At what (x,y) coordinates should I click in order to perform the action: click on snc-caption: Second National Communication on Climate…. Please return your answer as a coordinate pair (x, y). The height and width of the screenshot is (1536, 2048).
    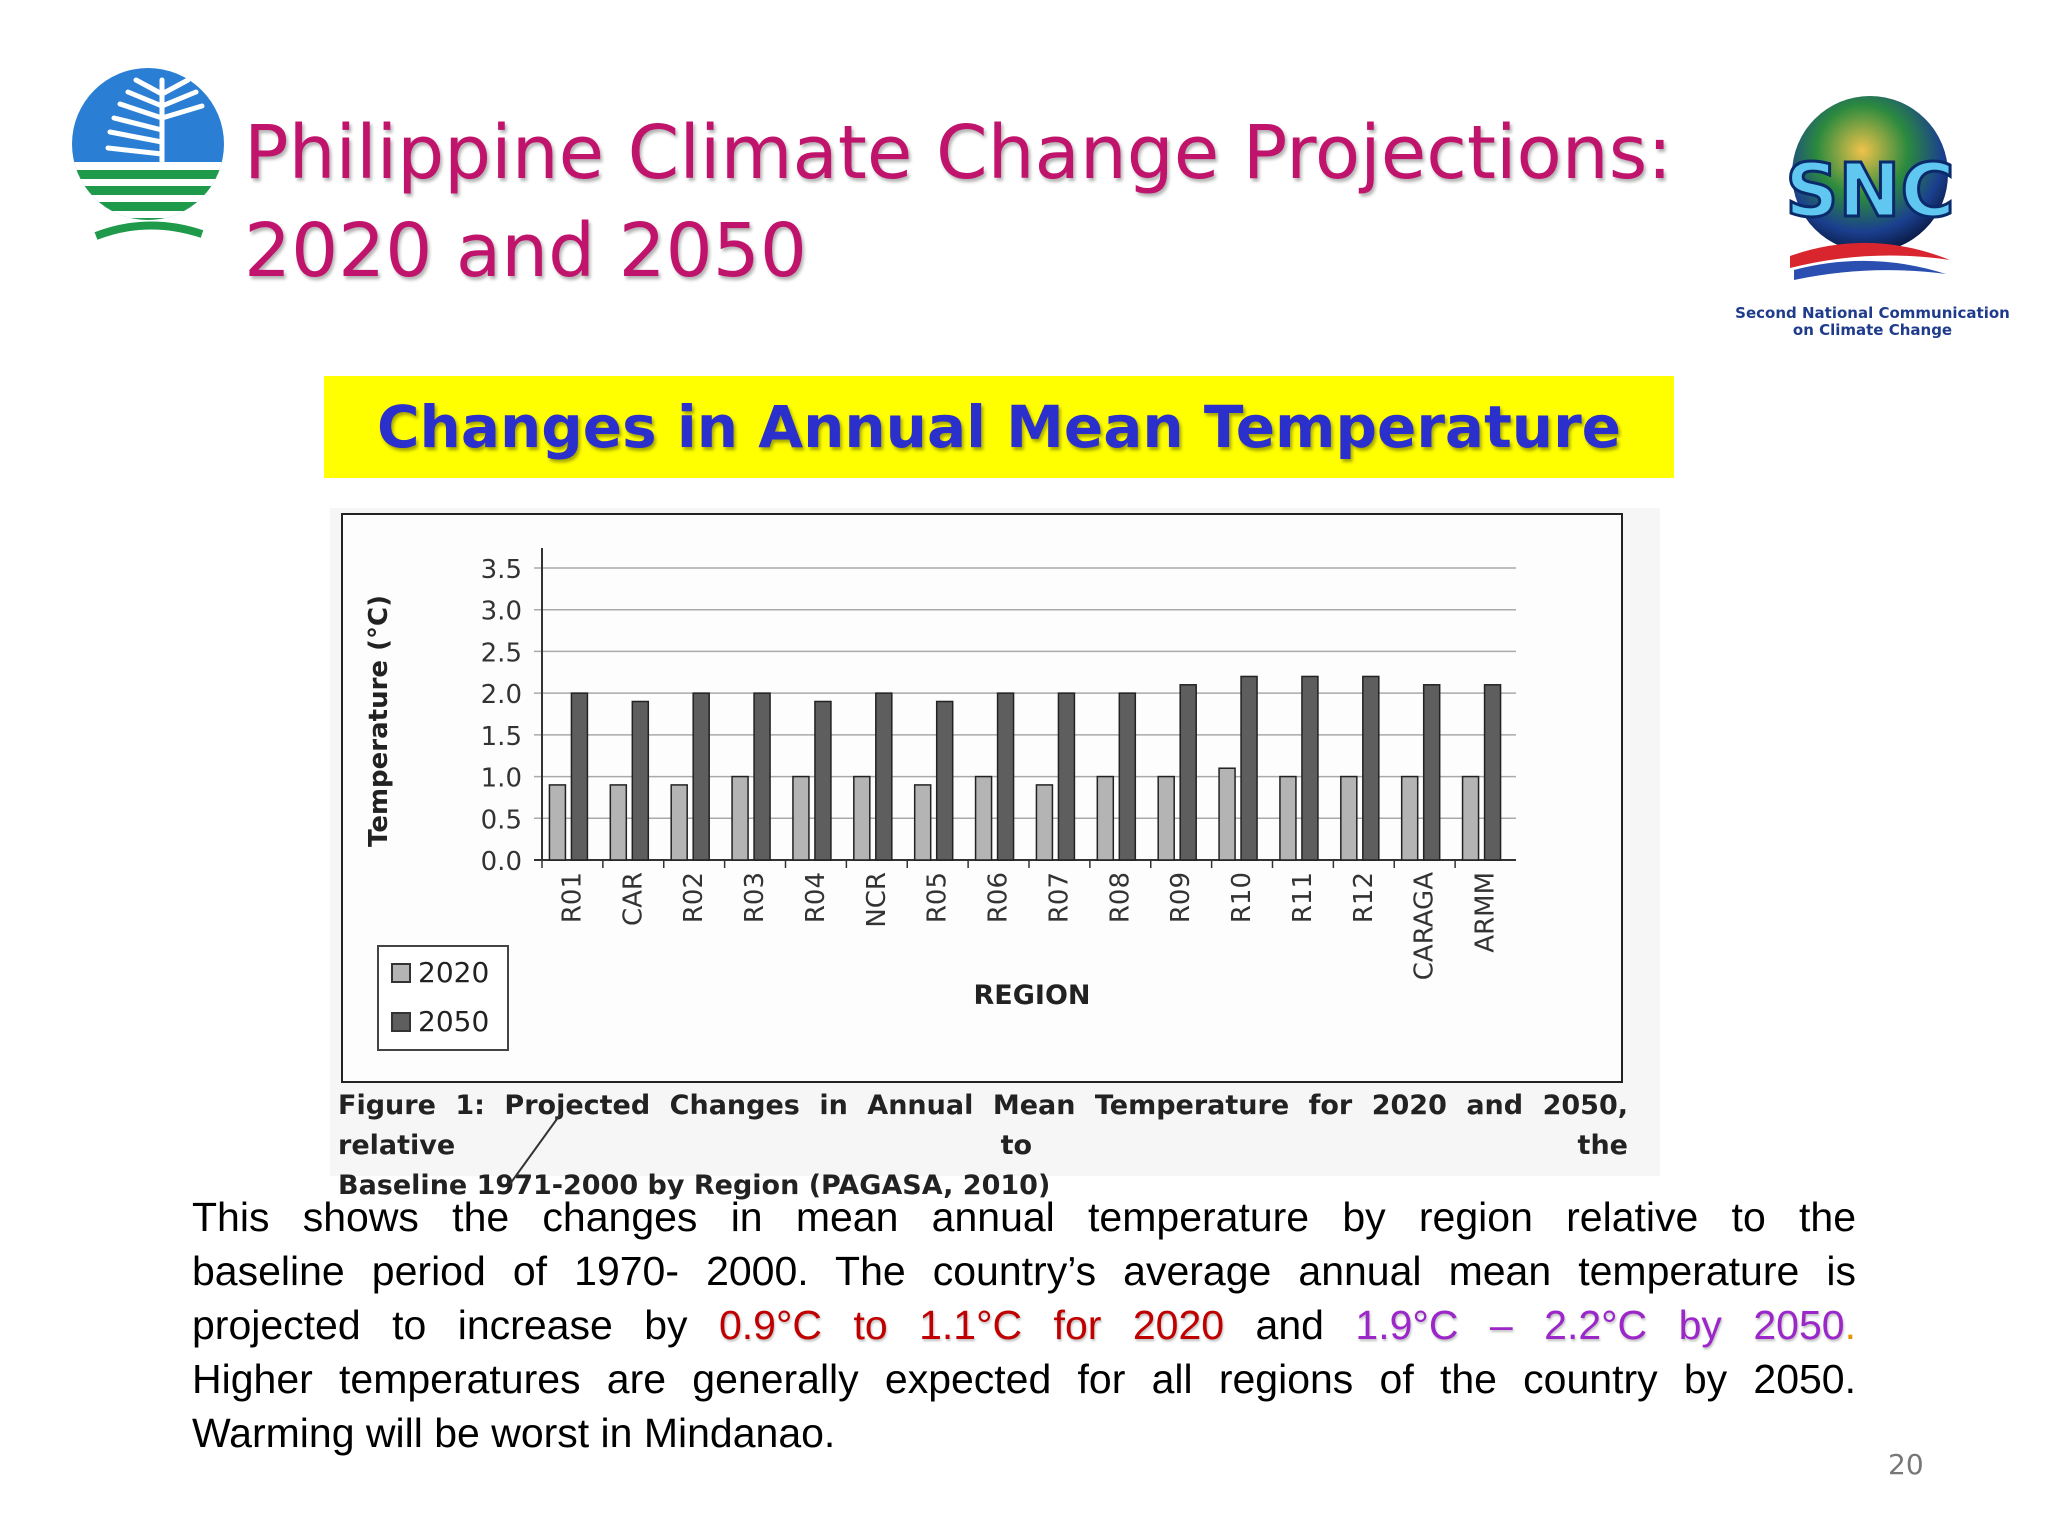
    Looking at the image, I should click on (1872, 322).